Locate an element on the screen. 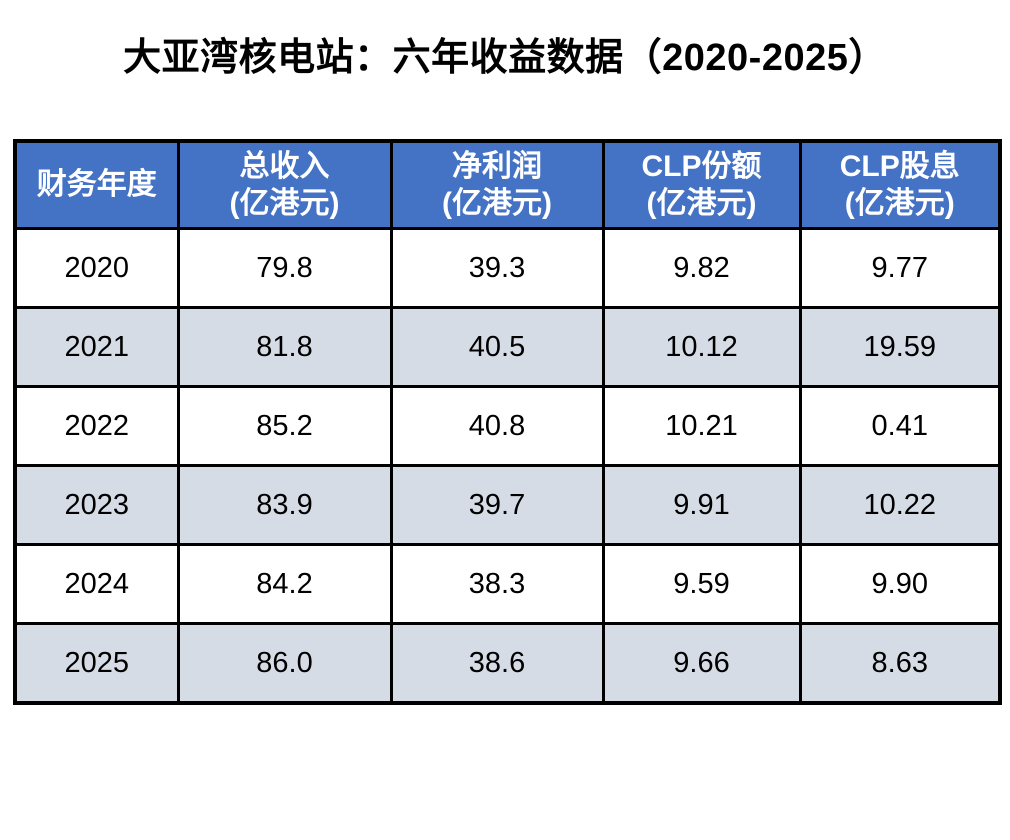  value-cell-clp-dividend: 19.59 is located at coordinates (900, 347).